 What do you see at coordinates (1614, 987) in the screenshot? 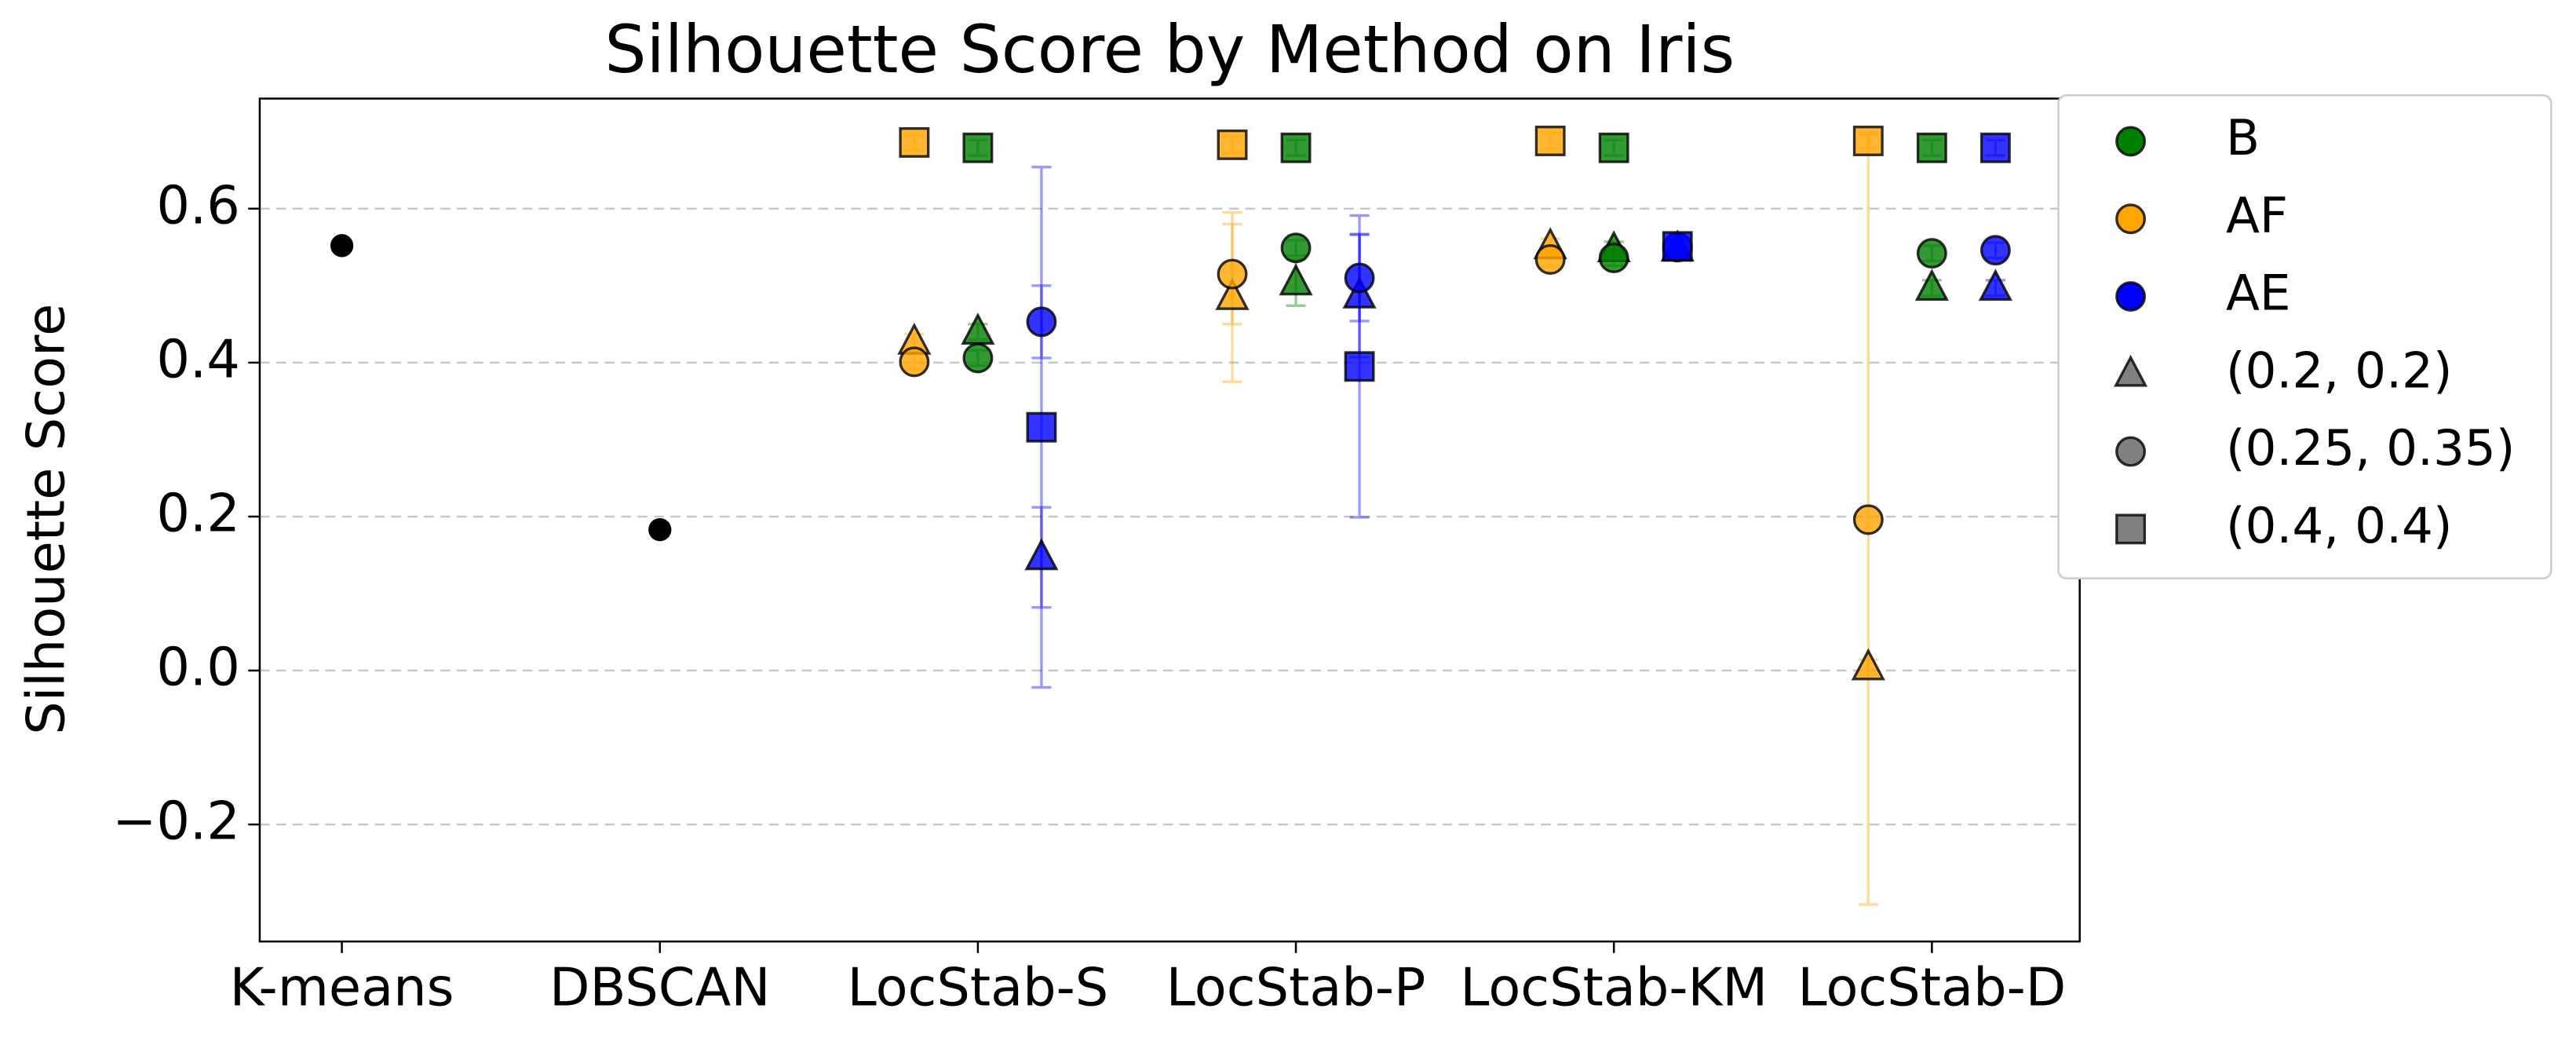
I see `x-tick-label: LocStab-KM` at bounding box center [1614, 987].